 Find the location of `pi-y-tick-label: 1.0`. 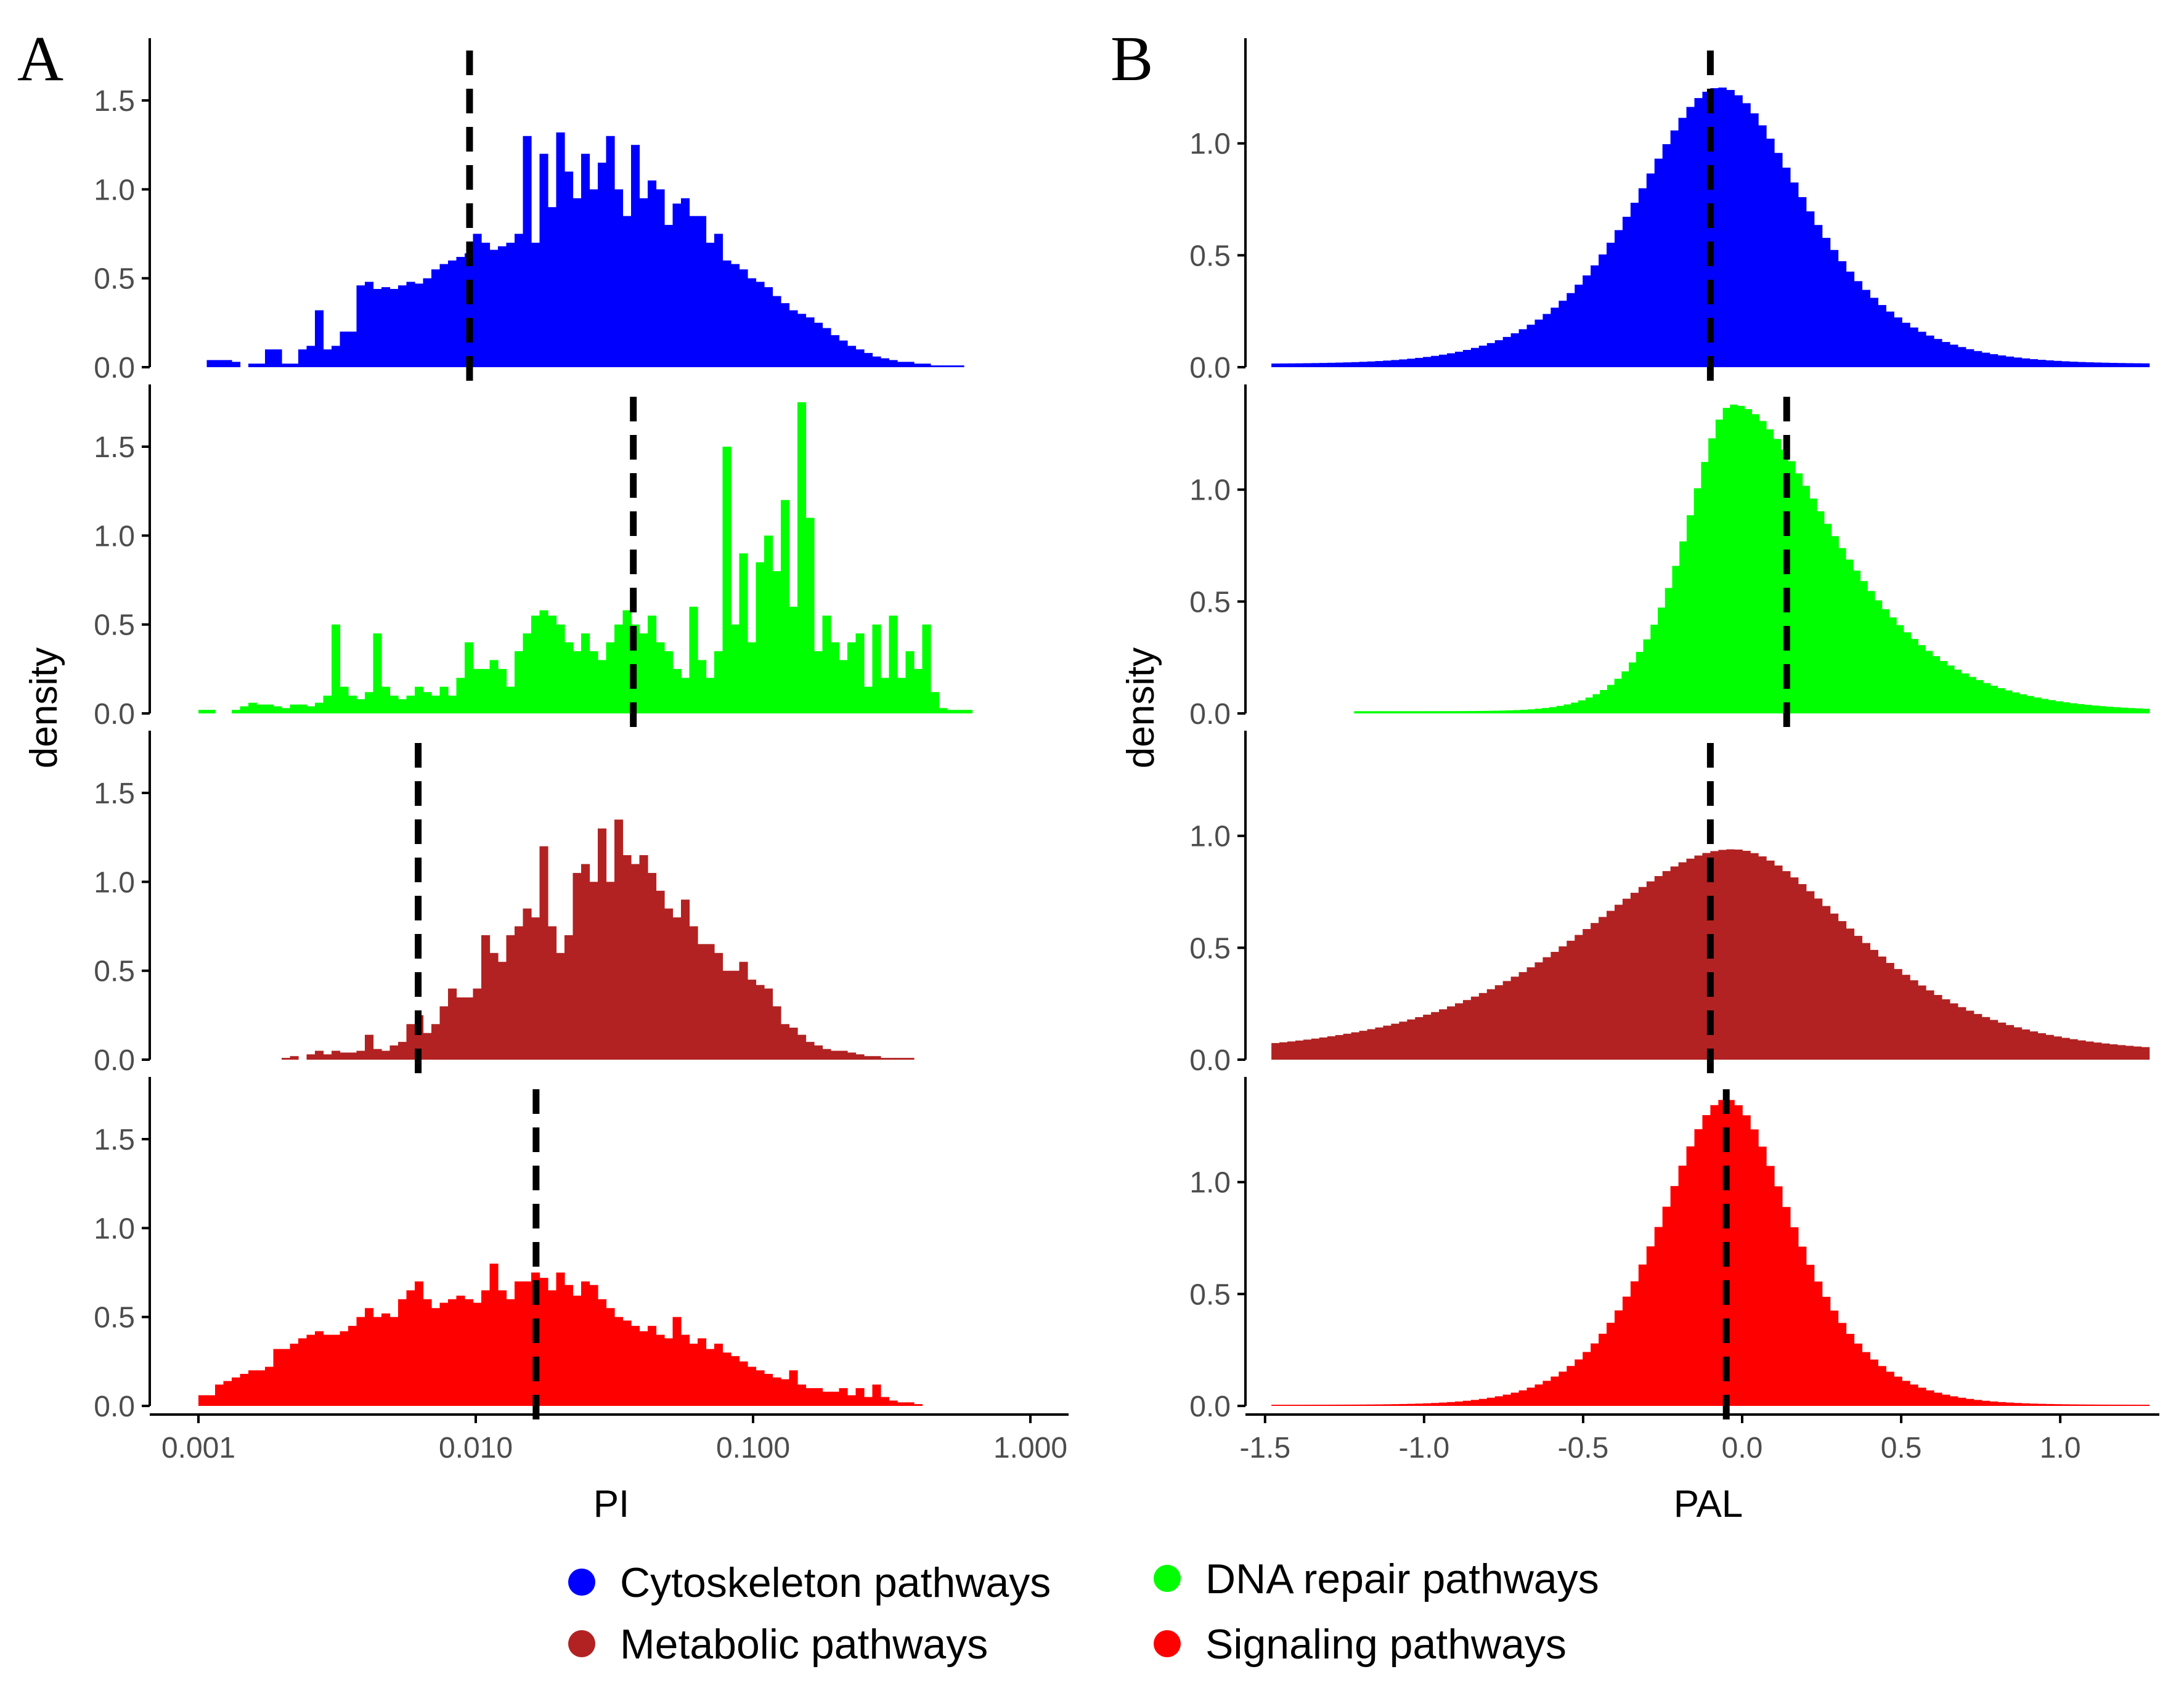

pi-y-tick-label: 1.0 is located at coordinates (115, 1228).